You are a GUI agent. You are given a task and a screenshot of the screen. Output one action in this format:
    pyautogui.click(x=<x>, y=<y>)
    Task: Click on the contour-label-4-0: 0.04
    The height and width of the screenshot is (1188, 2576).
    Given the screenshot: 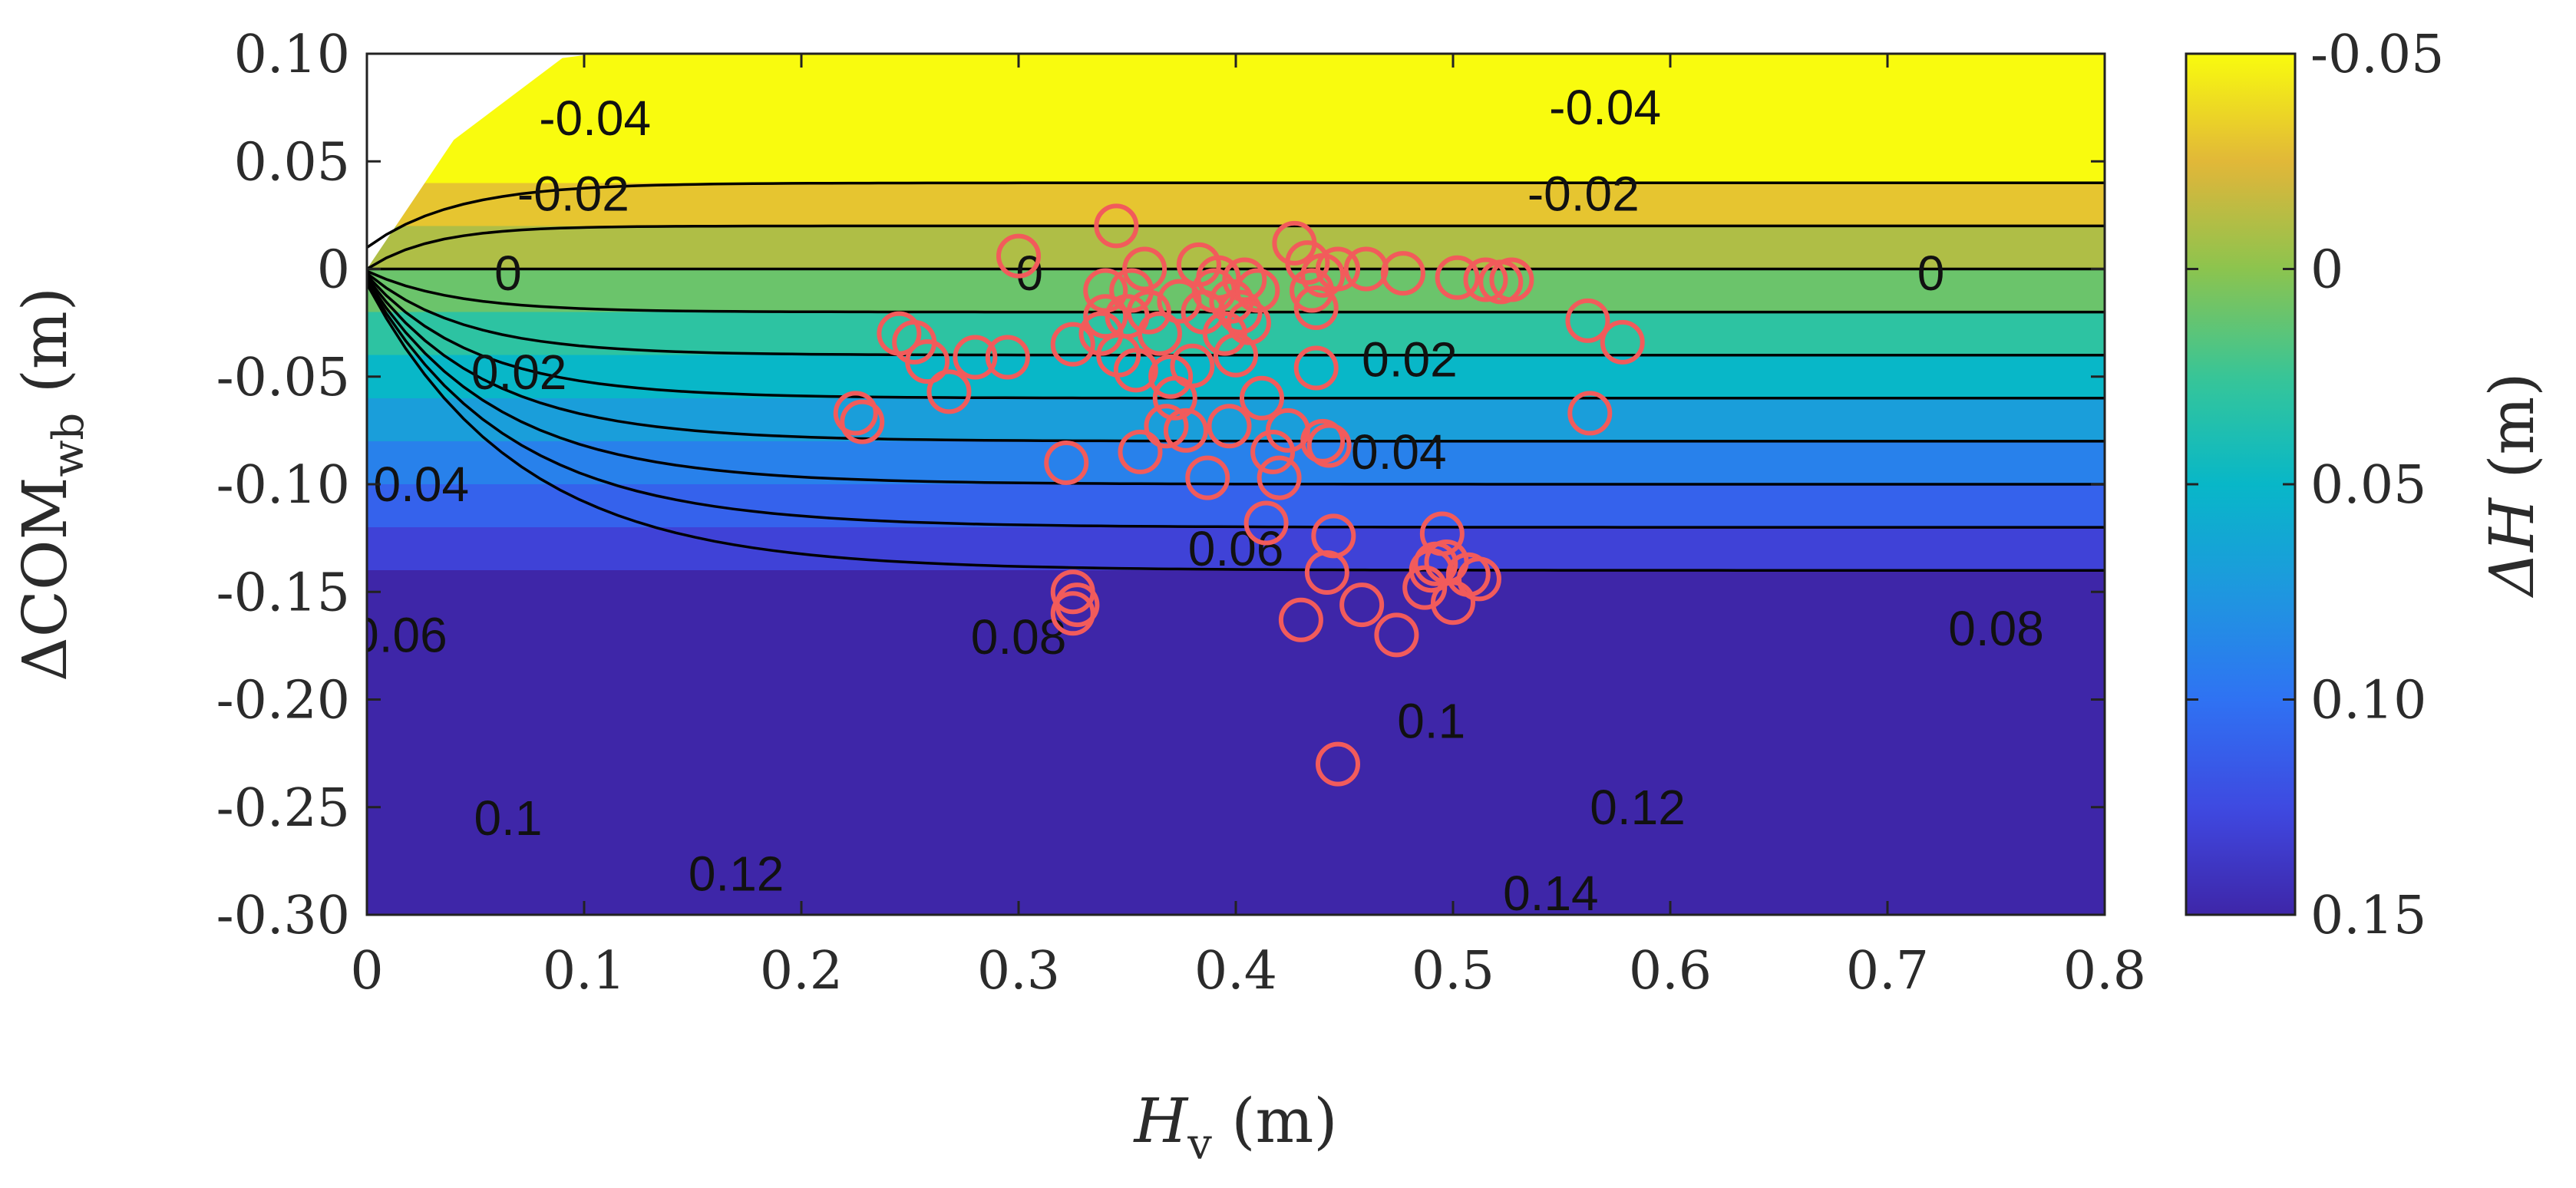 What is the action you would take?
    pyautogui.click(x=421, y=484)
    